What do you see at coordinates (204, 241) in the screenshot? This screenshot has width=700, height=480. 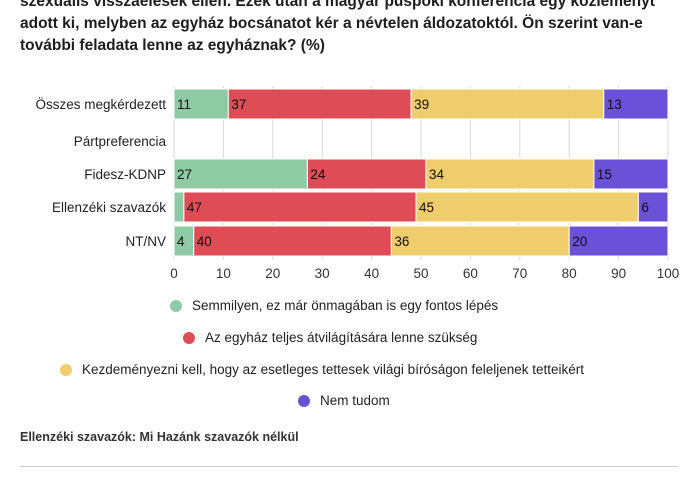 I see `data-label-5-2: 40` at bounding box center [204, 241].